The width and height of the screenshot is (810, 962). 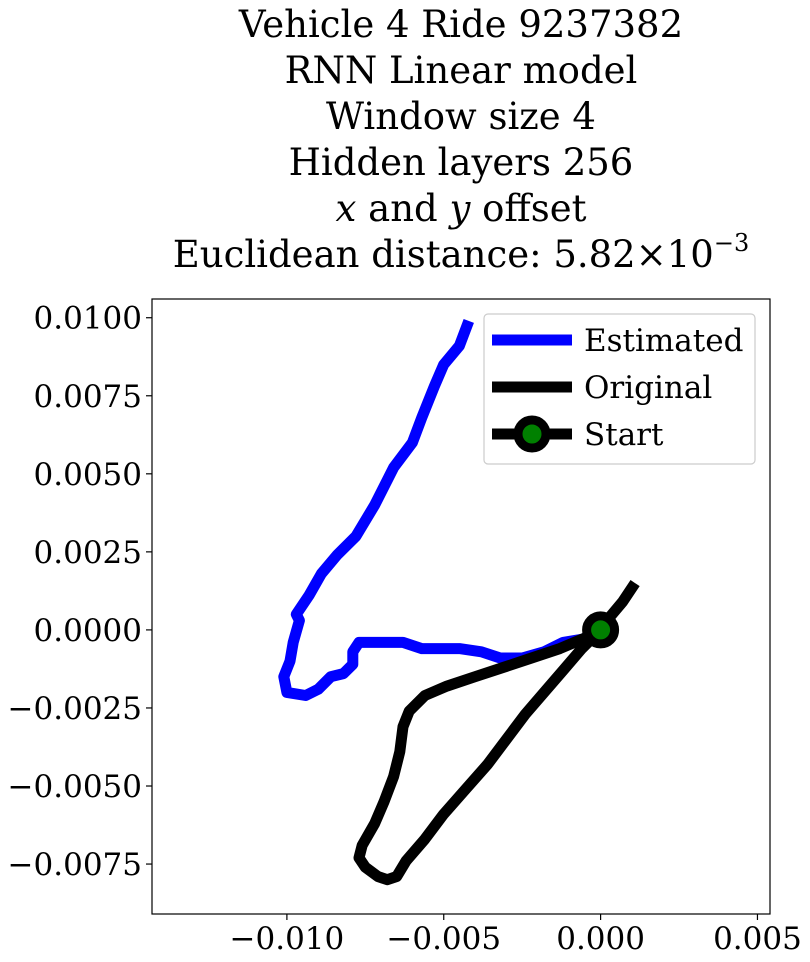 I want to click on title-line-1: Vehicle 4 Ride 9237382, so click(x=461, y=24).